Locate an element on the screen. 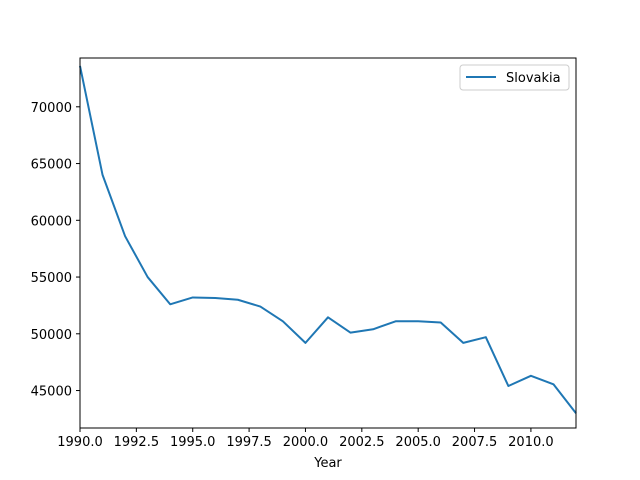 This screenshot has width=640, height=480. y-tick-label: 55000 is located at coordinates (51, 278).